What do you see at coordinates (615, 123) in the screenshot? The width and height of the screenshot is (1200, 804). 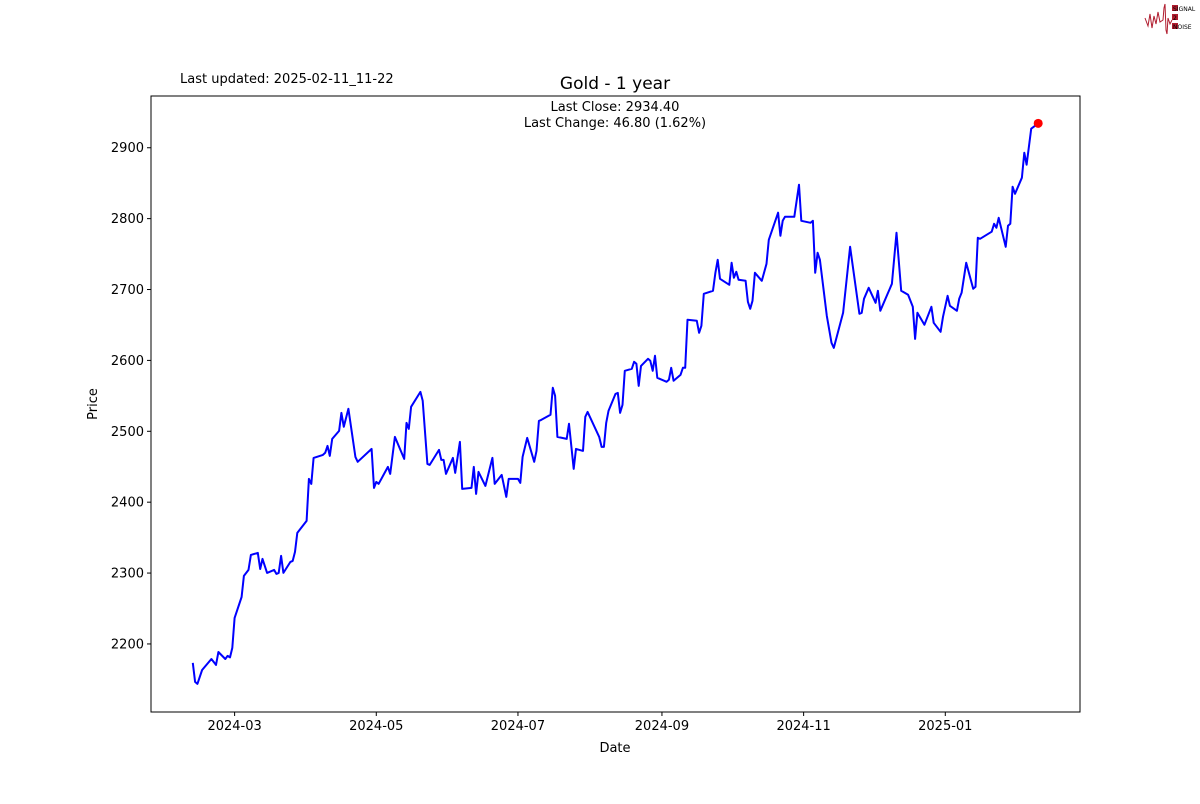 I see `last-change-annotation: Last Change: 46.80 (1.62%)` at bounding box center [615, 123].